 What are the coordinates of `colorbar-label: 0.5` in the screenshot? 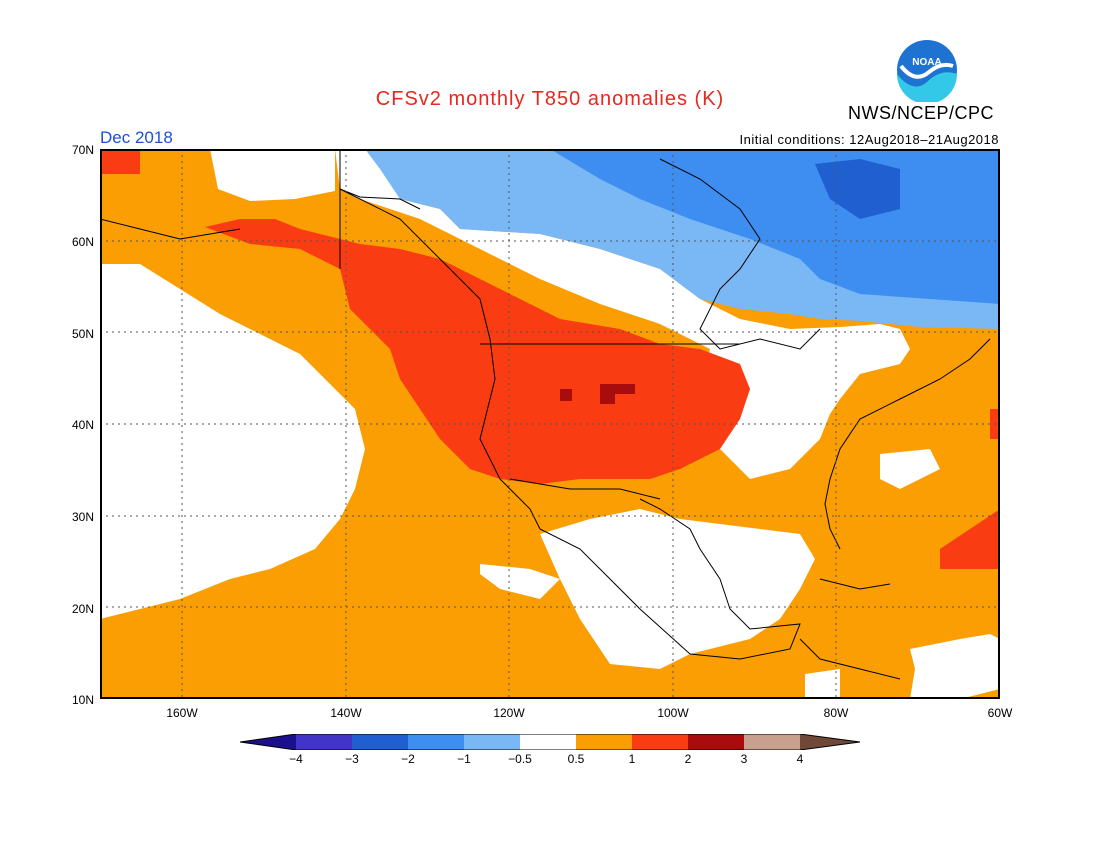 It's located at (576, 759).